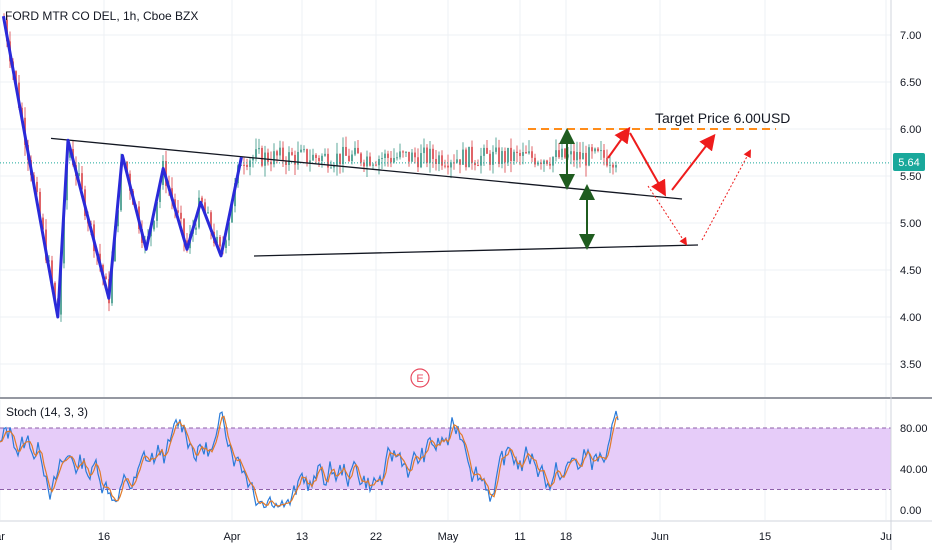  What do you see at coordinates (910, 271) in the screenshot?
I see `price-tick-label: 4.50` at bounding box center [910, 271].